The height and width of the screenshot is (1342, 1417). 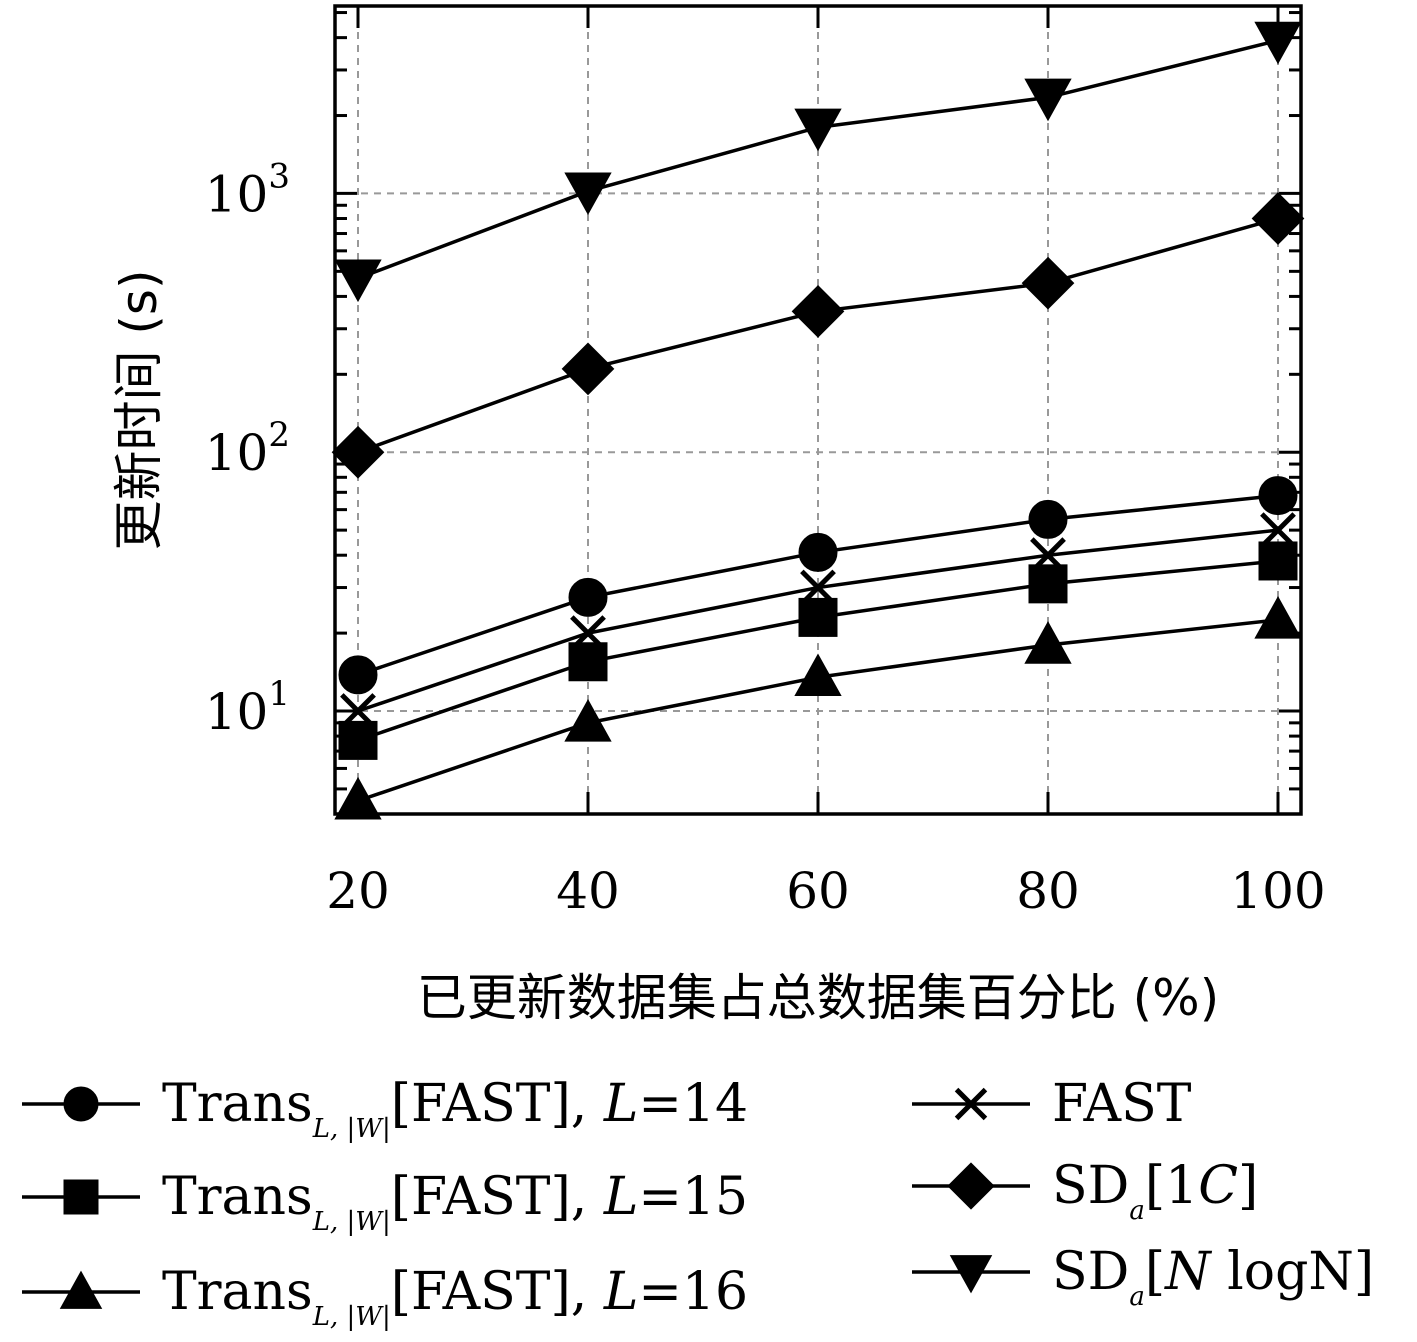 What do you see at coordinates (818, 998) in the screenshot?
I see `x-axis-label: 已更新数据集占总数据集百分比 (%)` at bounding box center [818, 998].